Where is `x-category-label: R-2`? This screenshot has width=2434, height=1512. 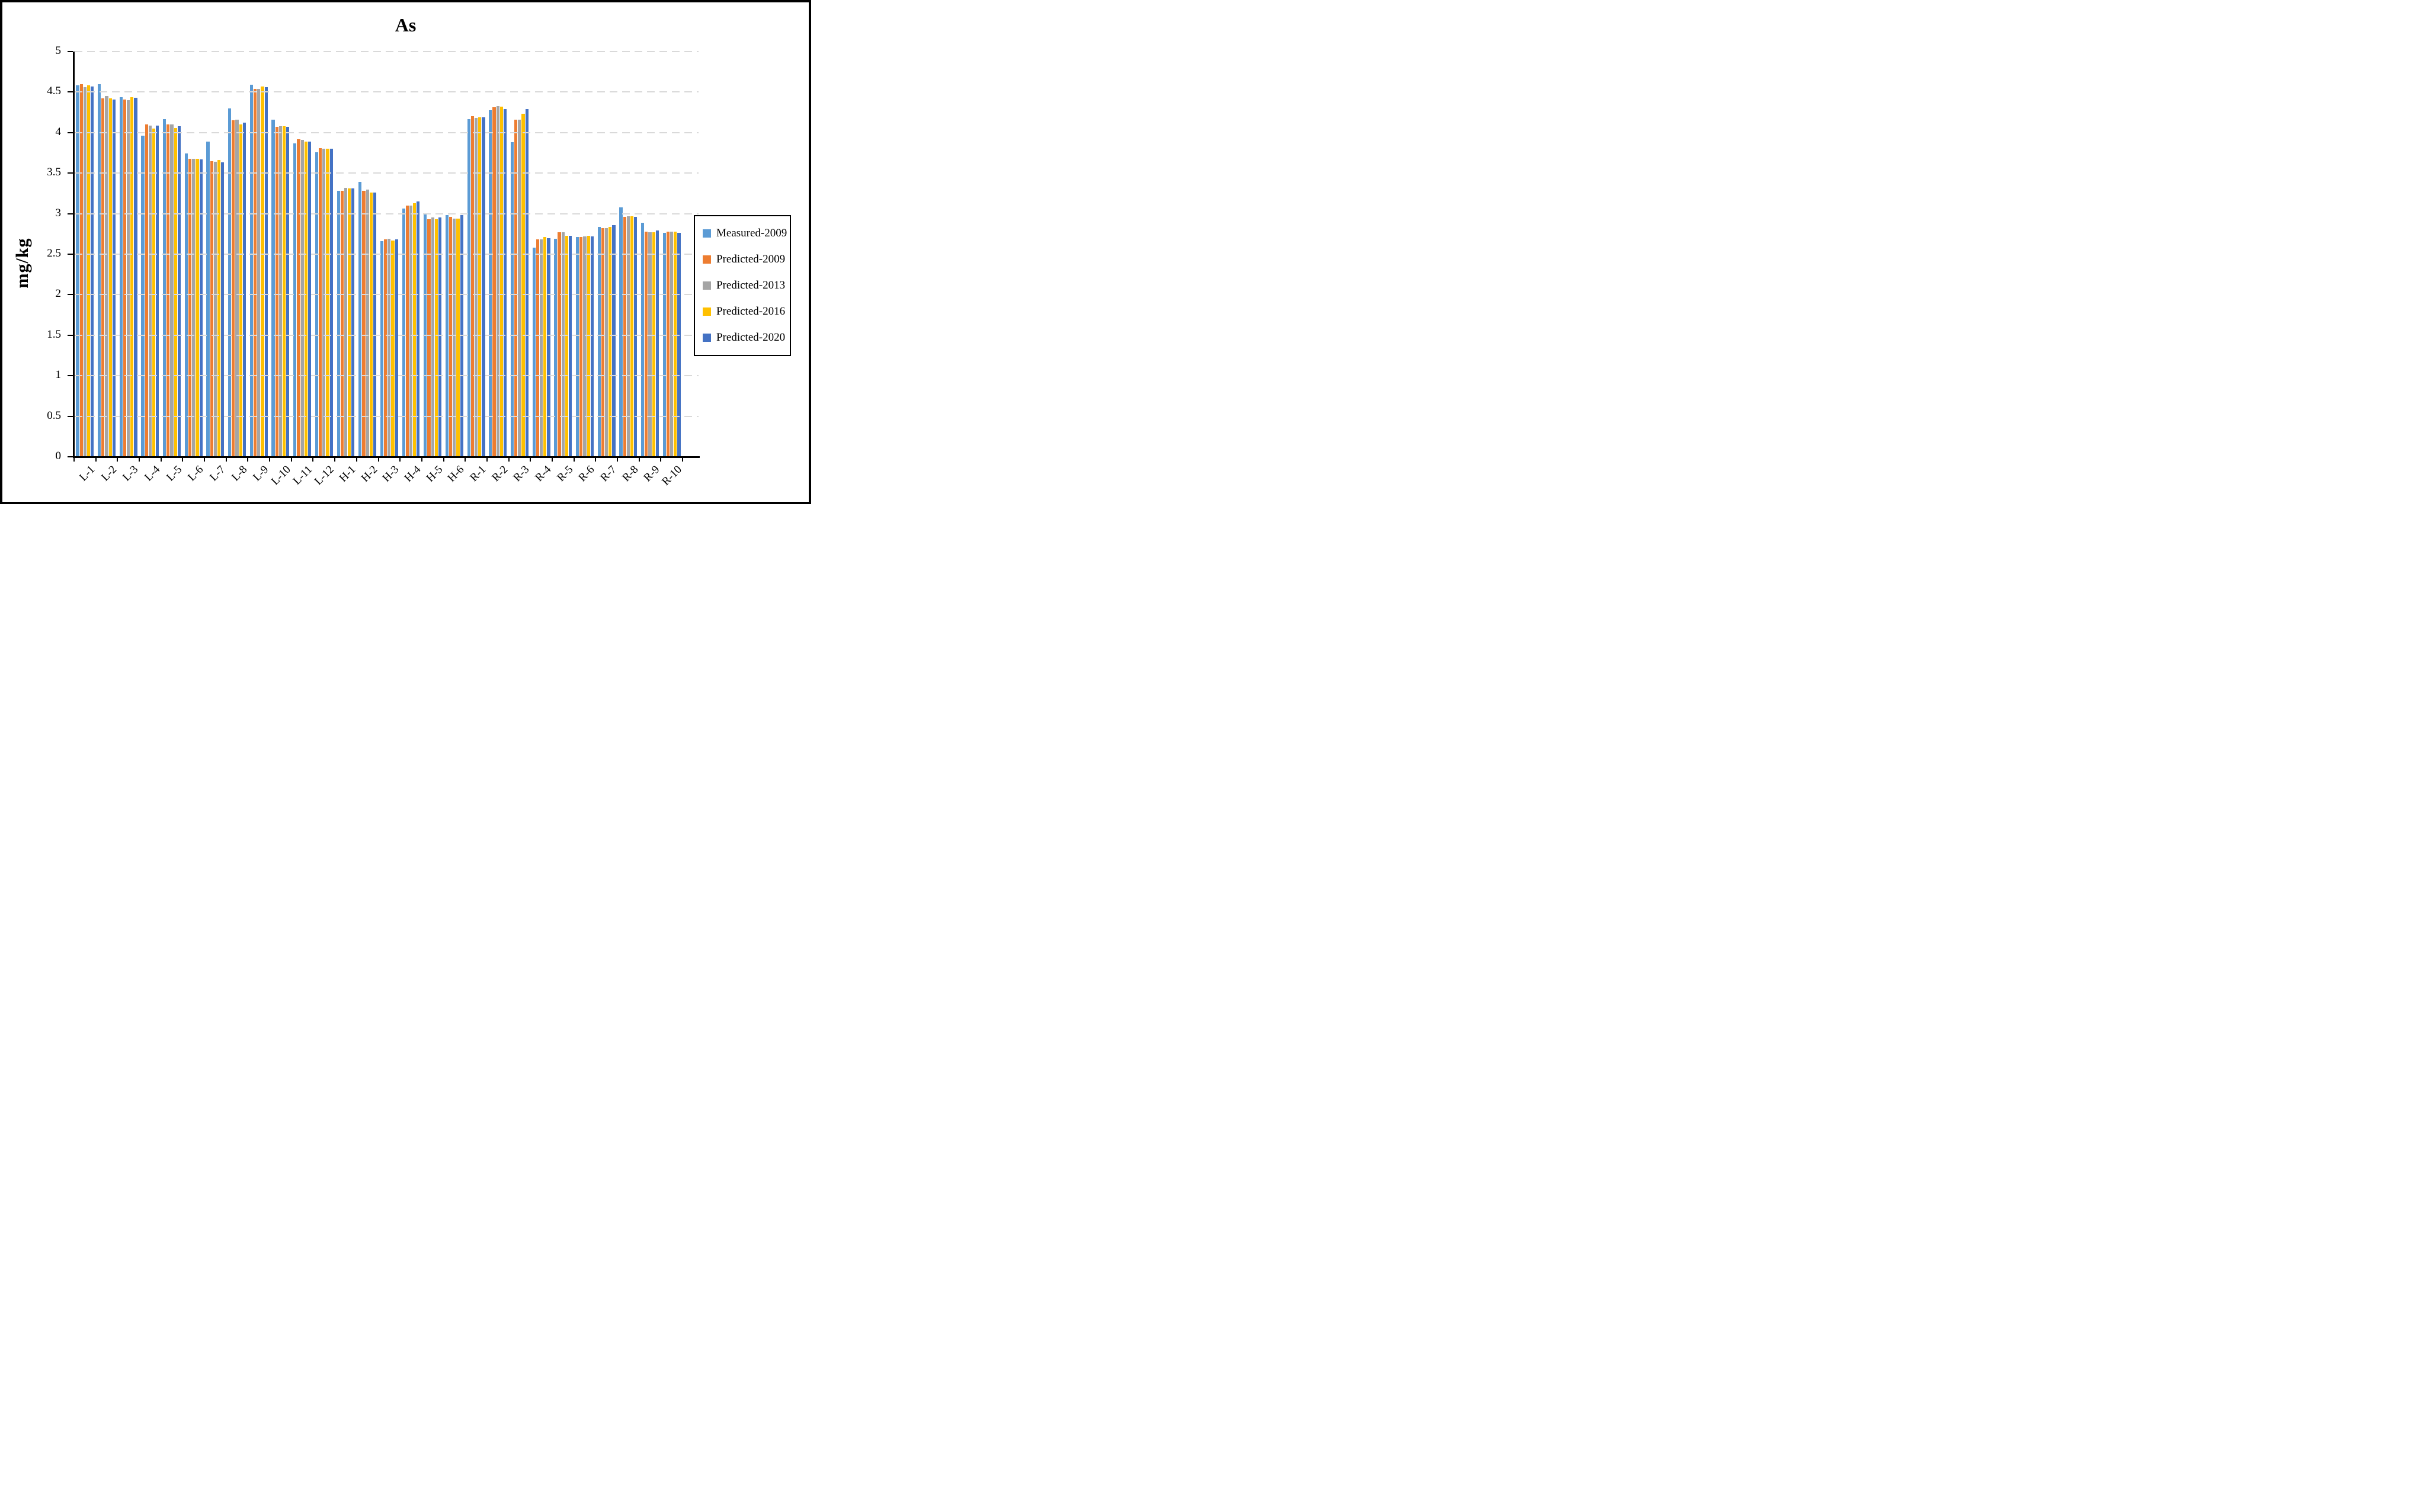
x-category-label: R-2 is located at coordinates (500, 474).